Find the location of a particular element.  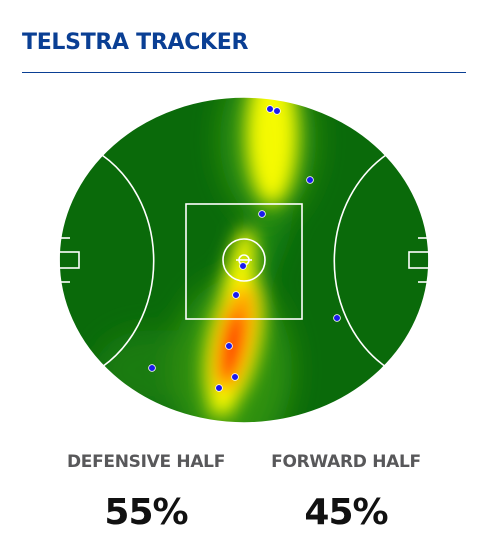

forward-half-label: FORWARD HALF is located at coordinates (346, 462).